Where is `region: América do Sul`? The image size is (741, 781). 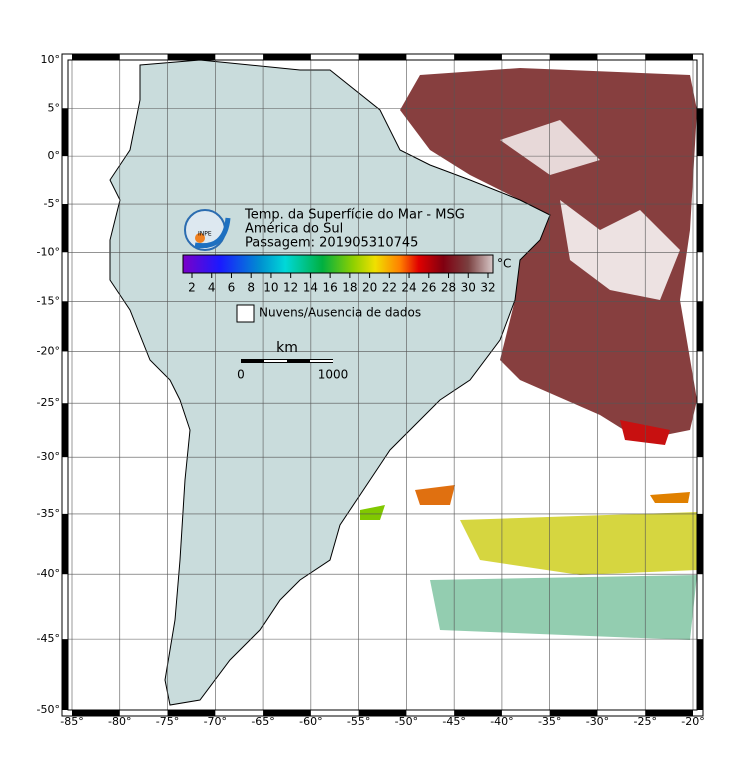 region: América do Sul is located at coordinates (294, 229).